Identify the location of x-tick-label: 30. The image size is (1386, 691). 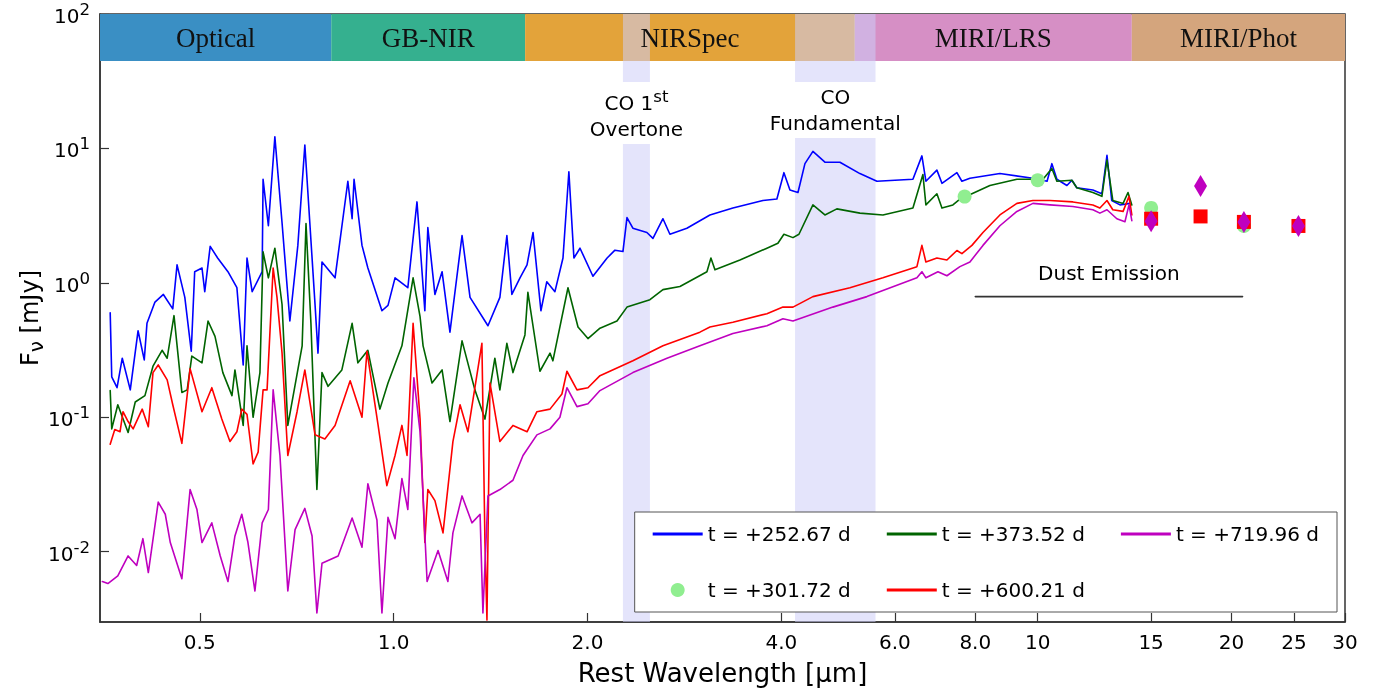
(1345, 642).